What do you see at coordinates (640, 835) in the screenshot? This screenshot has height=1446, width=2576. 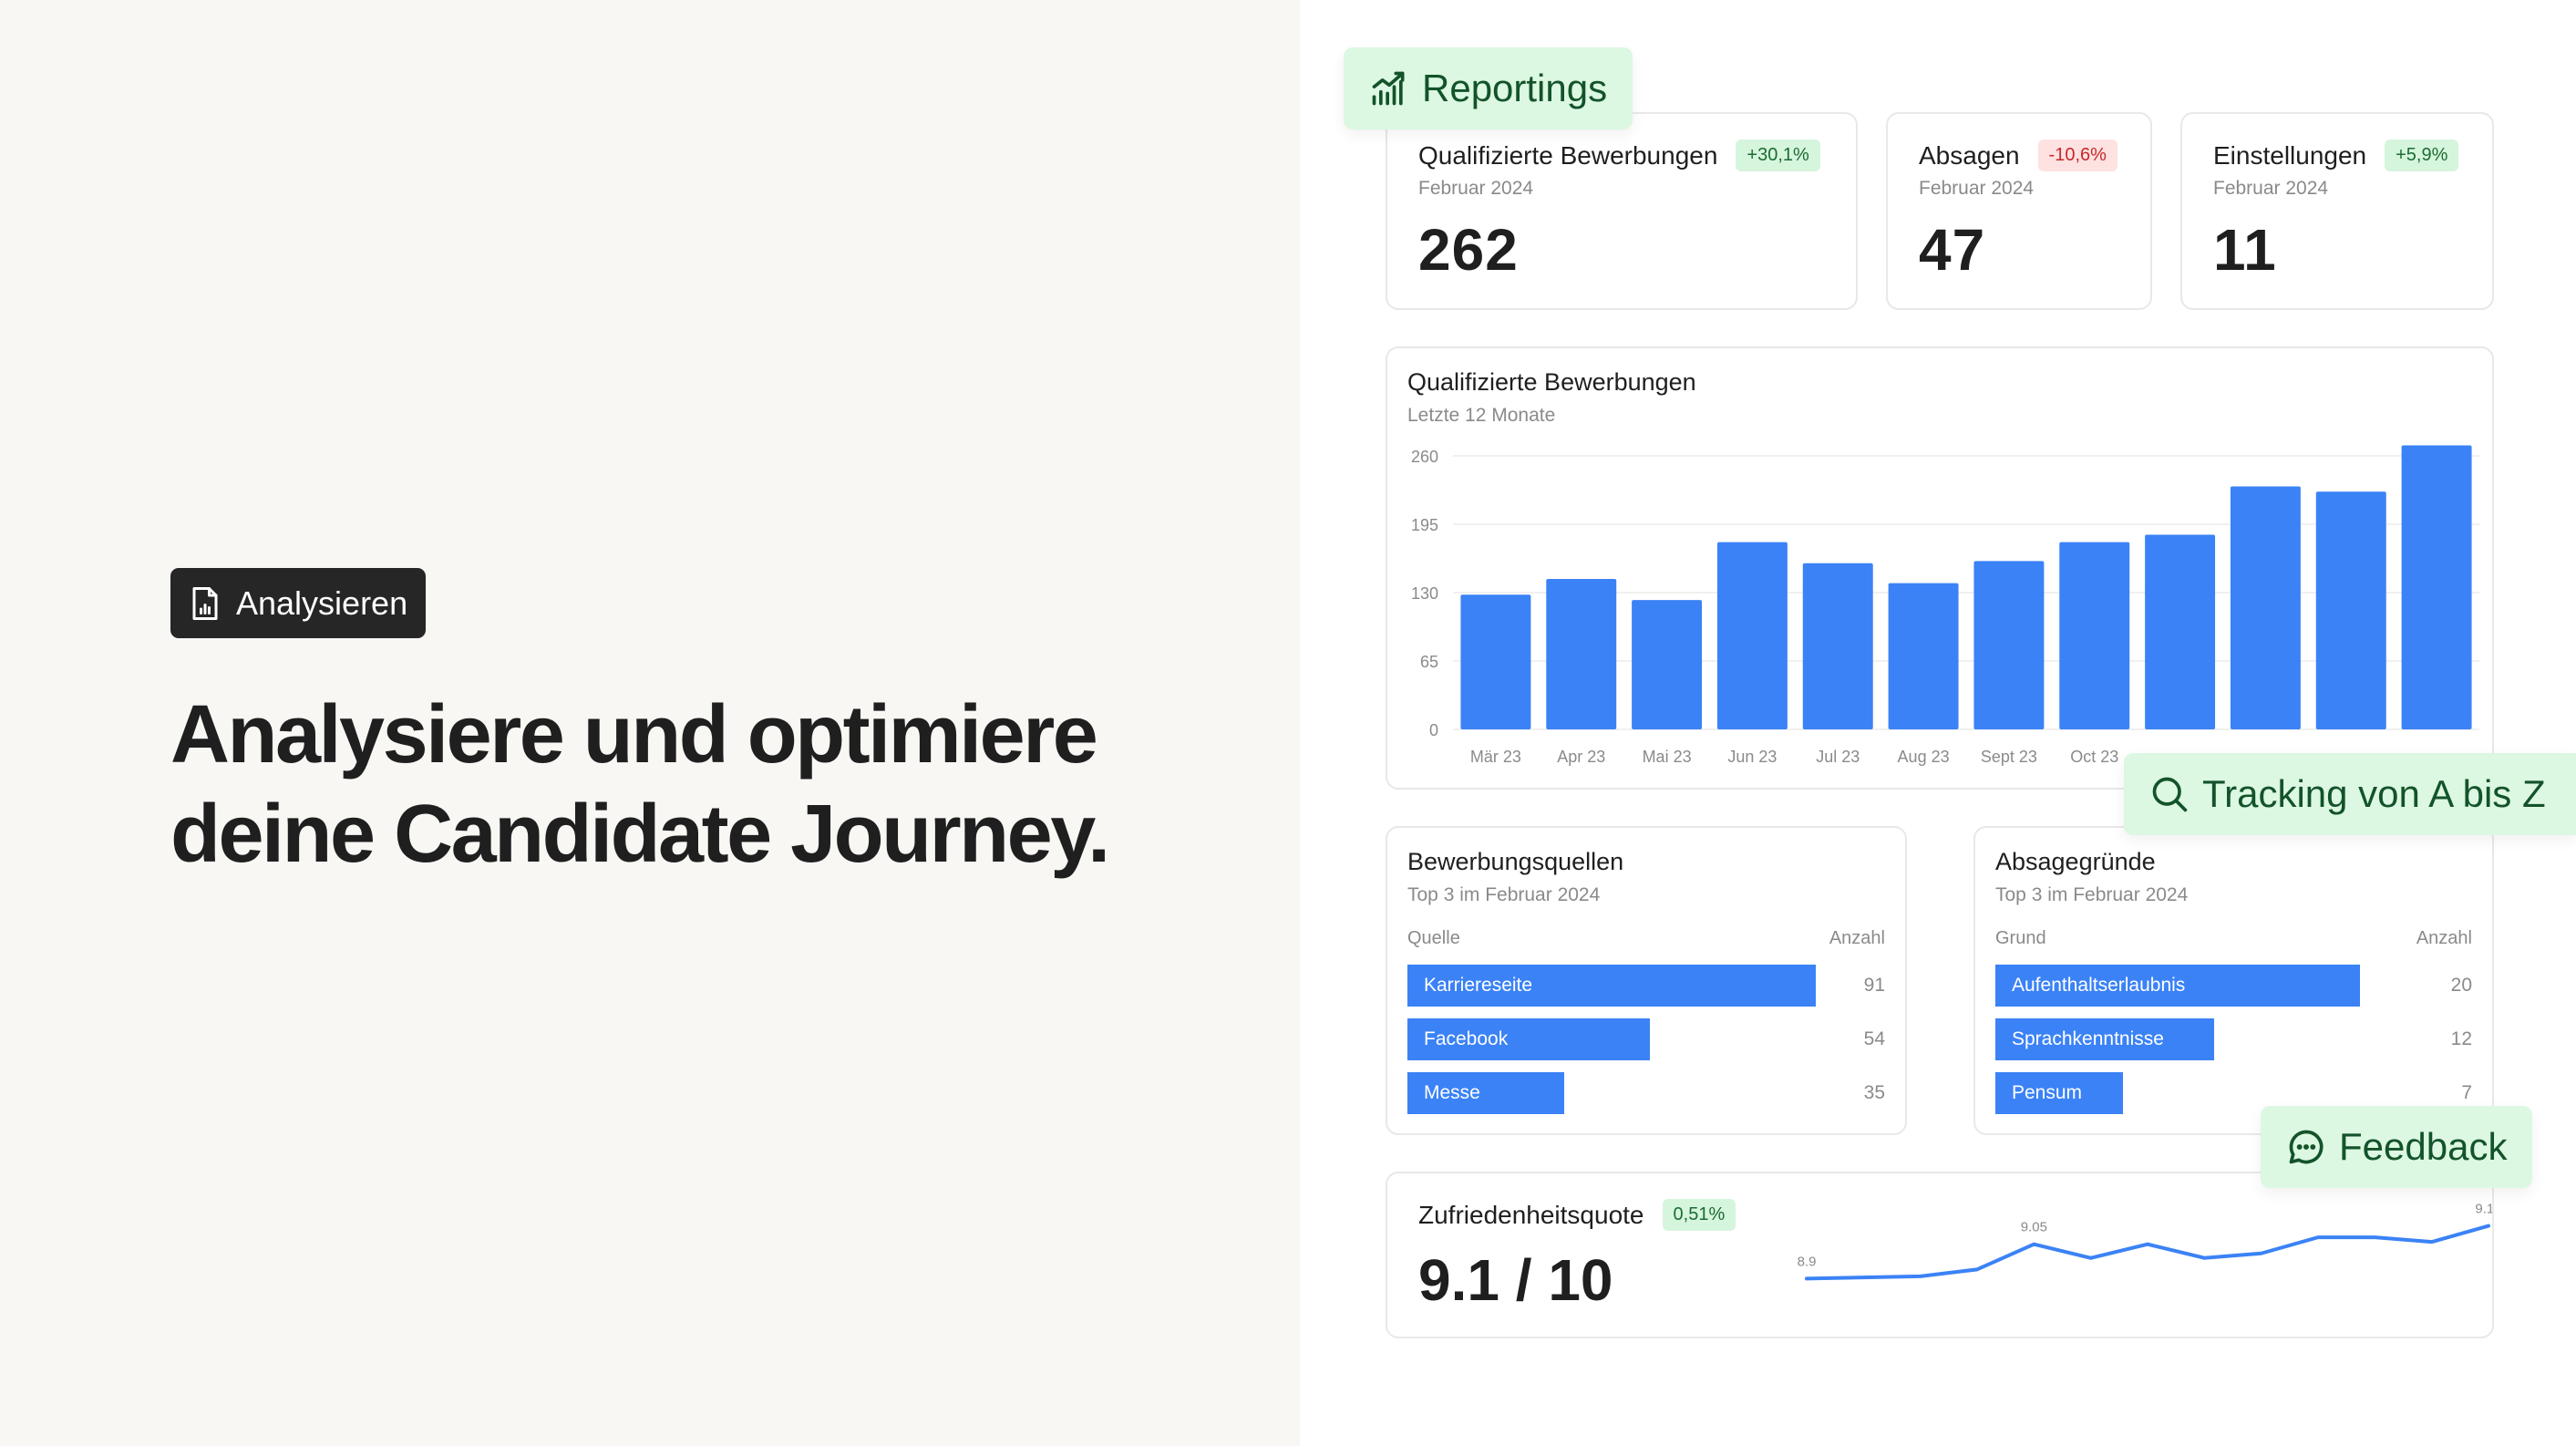 I see `headline-line-2: deine Candidate Journey.` at bounding box center [640, 835].